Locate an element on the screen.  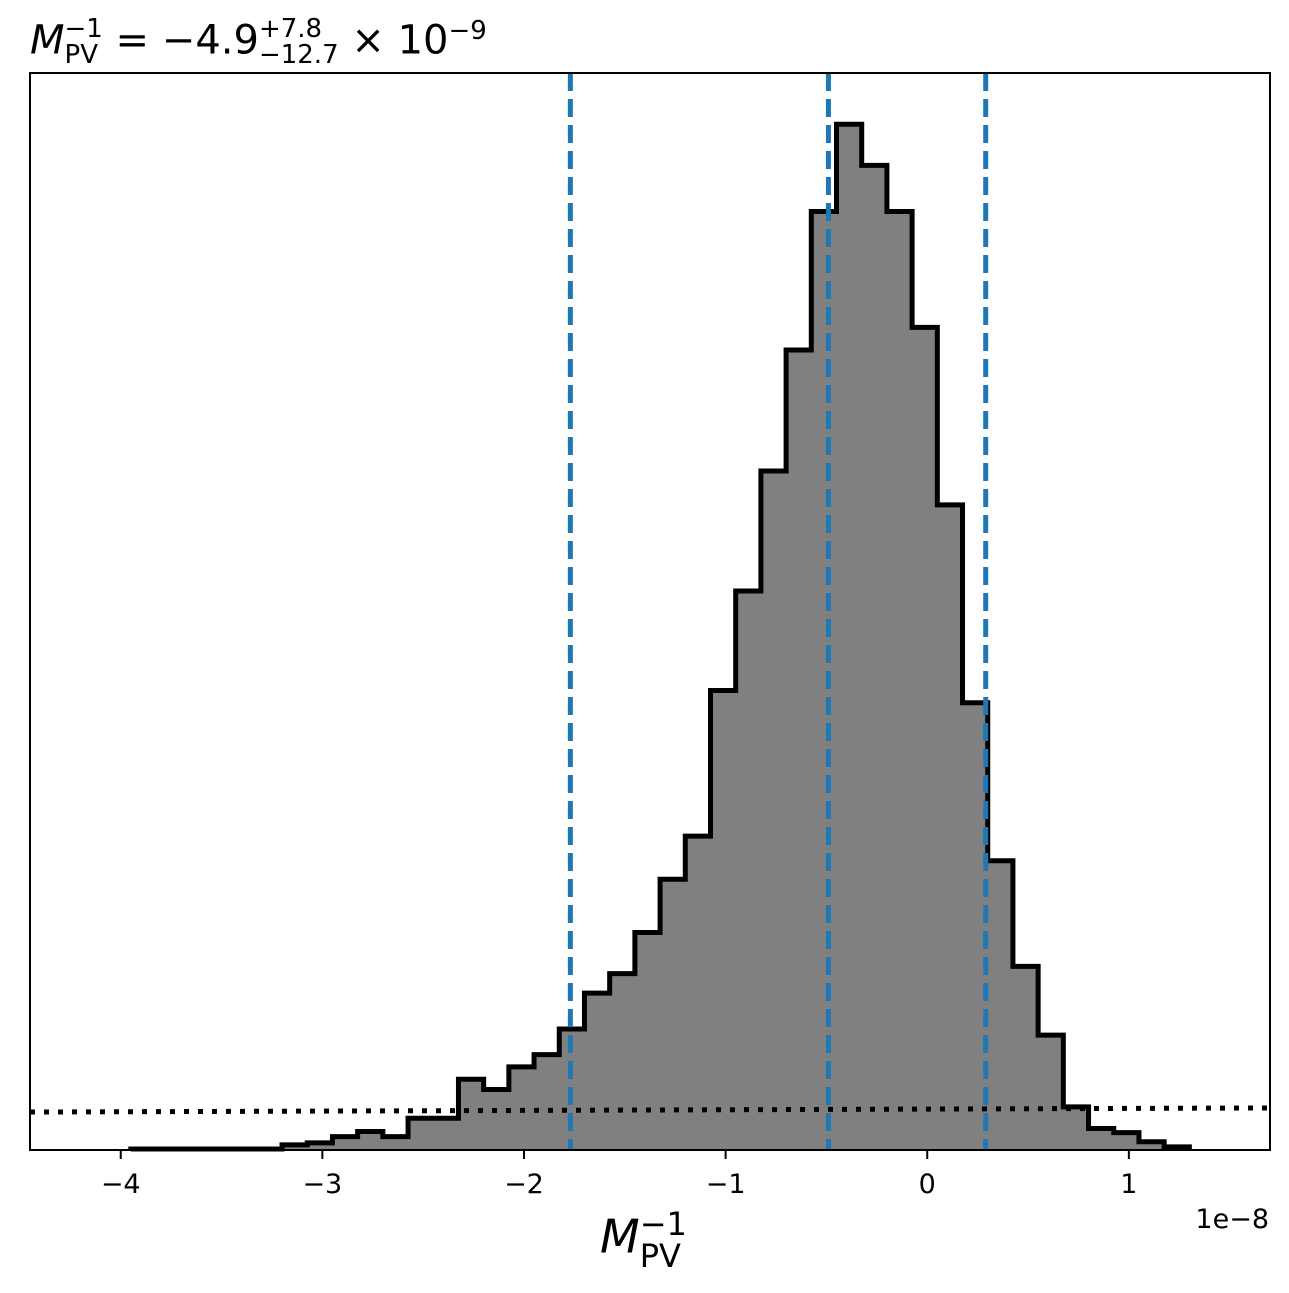
x-tick-label: 0 is located at coordinates (927, 1184).